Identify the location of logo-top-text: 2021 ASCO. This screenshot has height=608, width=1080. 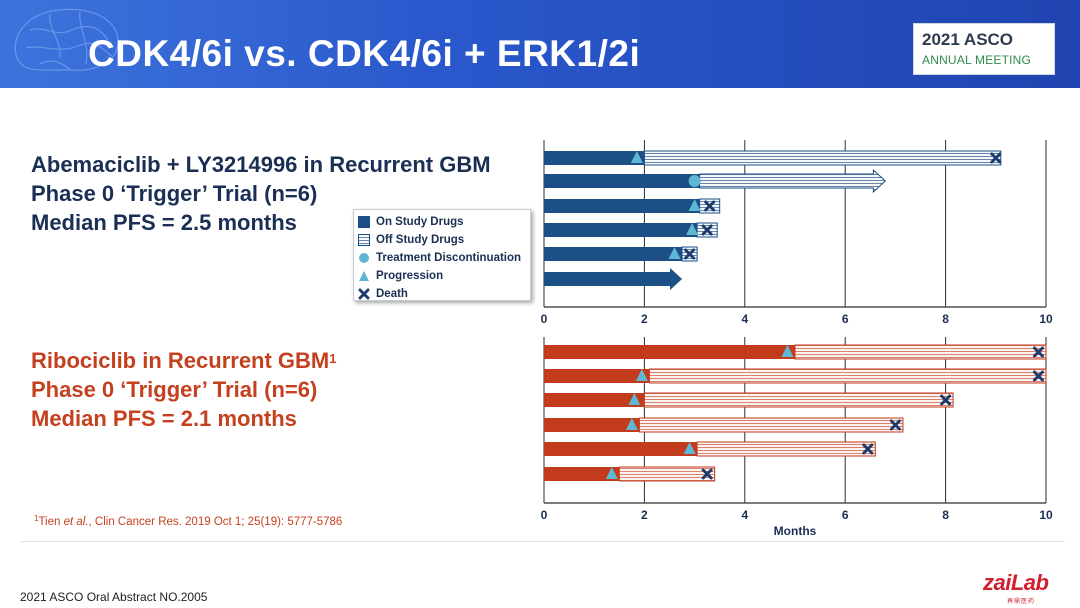
(968, 39).